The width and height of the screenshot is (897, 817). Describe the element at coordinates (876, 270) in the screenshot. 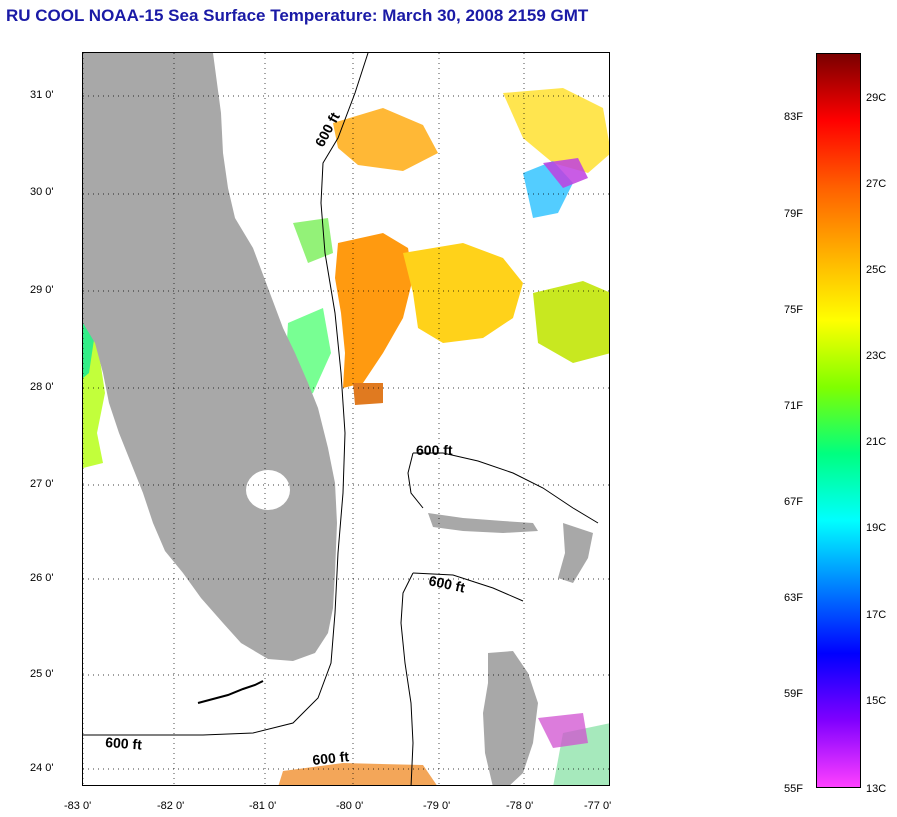

I see `colorbar-c-25: 25C` at that location.